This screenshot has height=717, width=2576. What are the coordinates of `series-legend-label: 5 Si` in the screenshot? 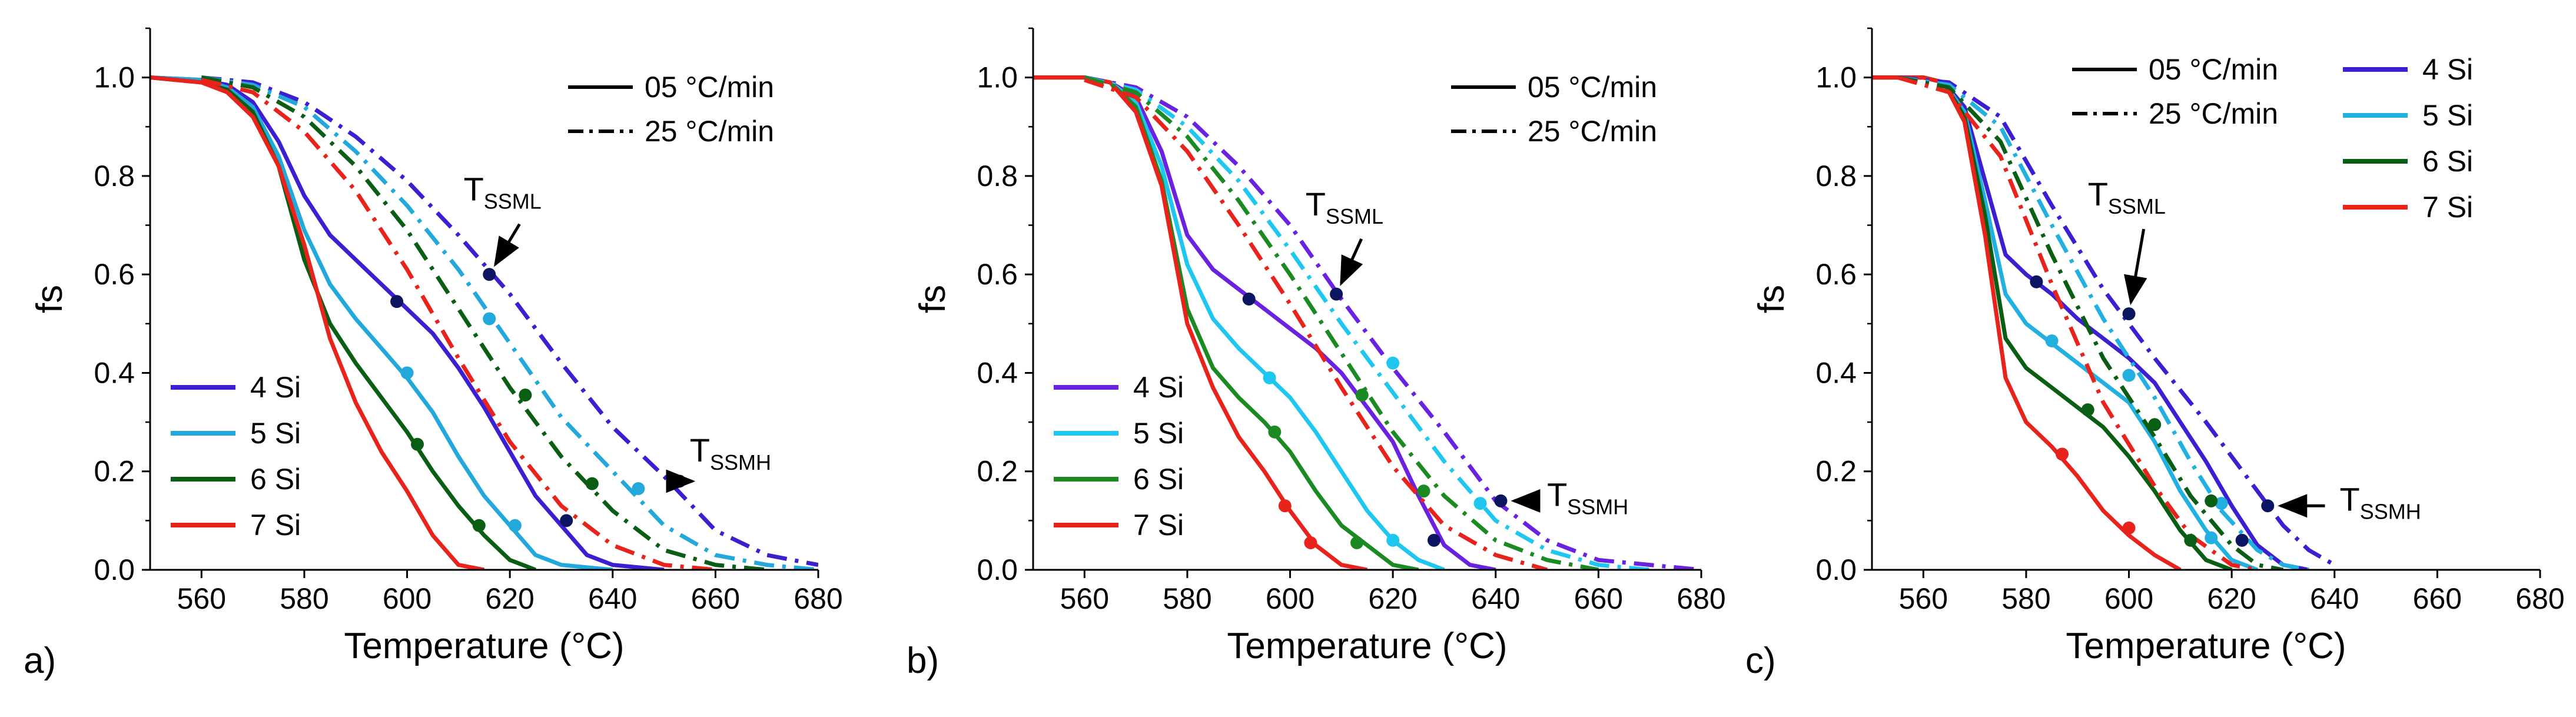 It's located at (275, 433).